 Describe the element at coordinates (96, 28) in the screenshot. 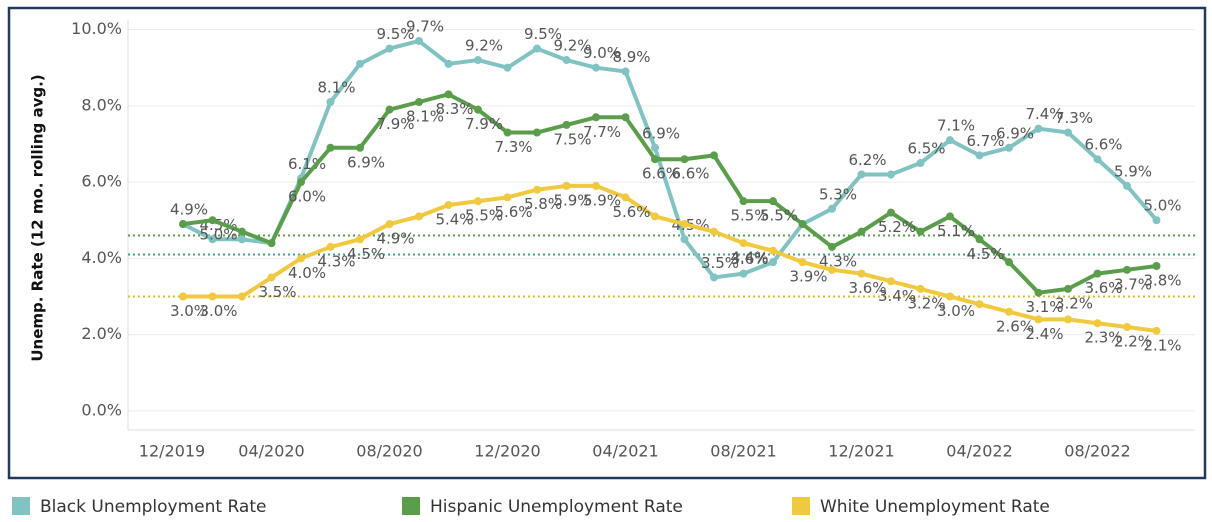

I see `y-tick-label: 10.0%` at that location.